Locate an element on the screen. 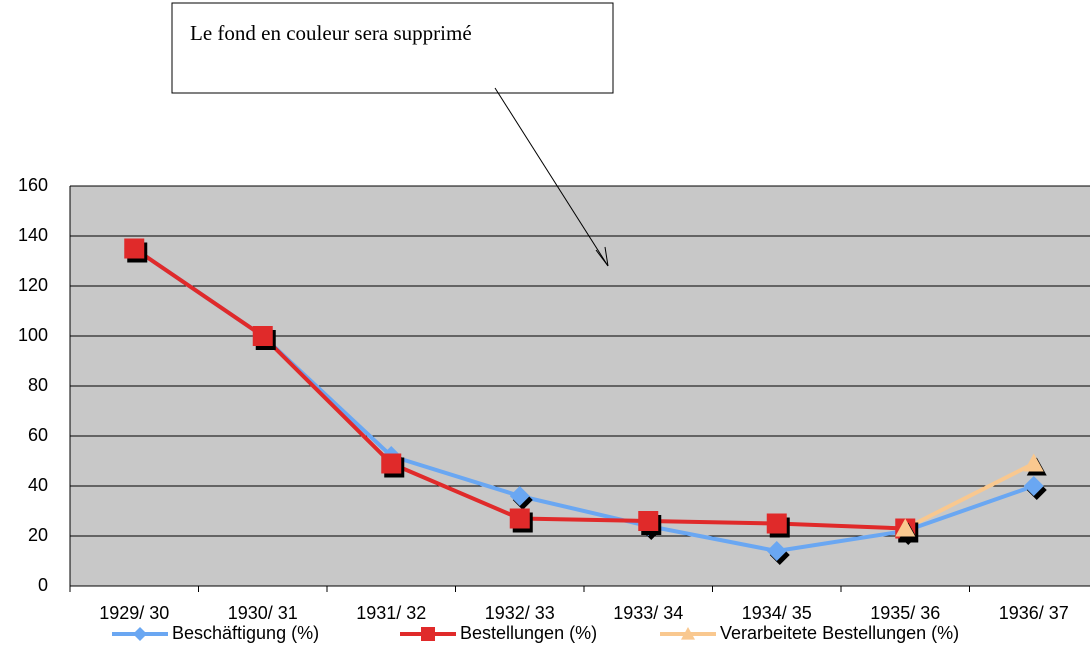 The image size is (1090, 648). x-tick-label: 1931/ 32 is located at coordinates (391, 613).